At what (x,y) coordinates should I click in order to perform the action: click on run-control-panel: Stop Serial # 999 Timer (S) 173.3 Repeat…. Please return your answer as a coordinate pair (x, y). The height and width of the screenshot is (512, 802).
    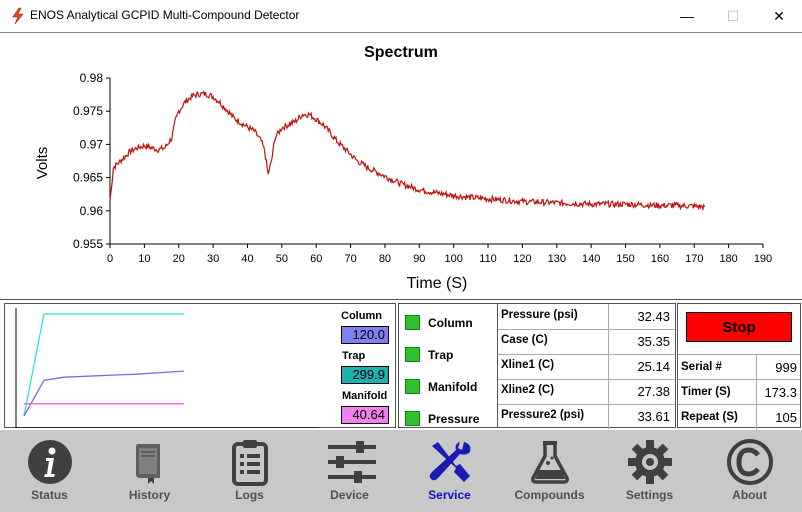
    Looking at the image, I should click on (739, 366).